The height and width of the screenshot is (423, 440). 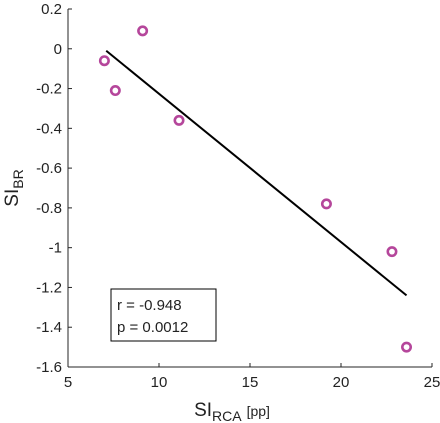 I want to click on y-tick-label: -1.6, so click(x=49, y=367).